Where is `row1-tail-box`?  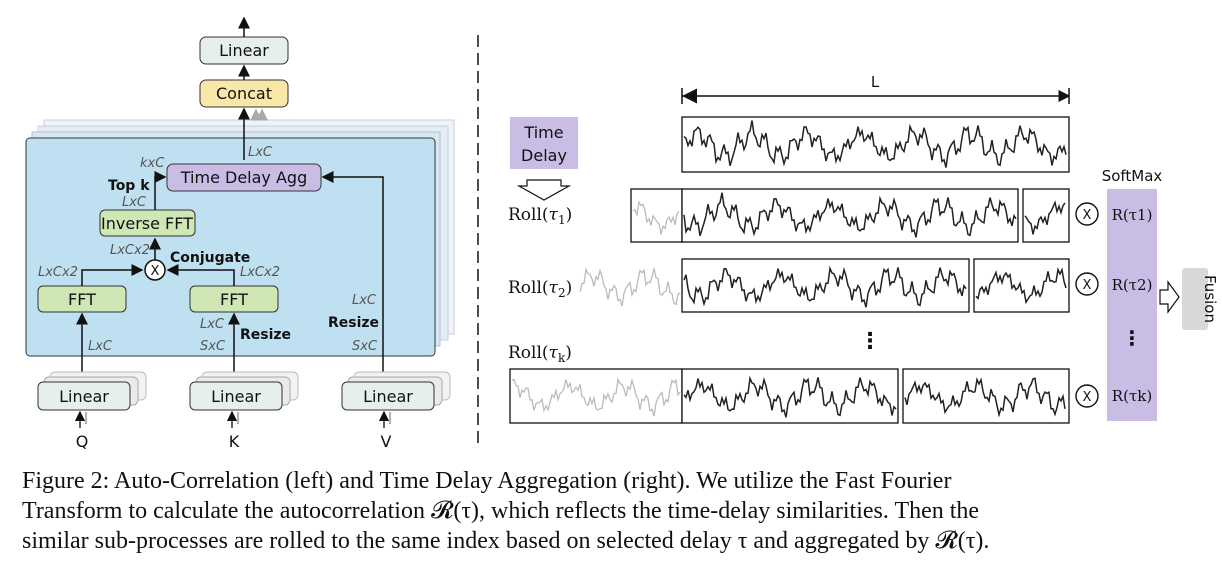
row1-tail-box is located at coordinates (1046, 215).